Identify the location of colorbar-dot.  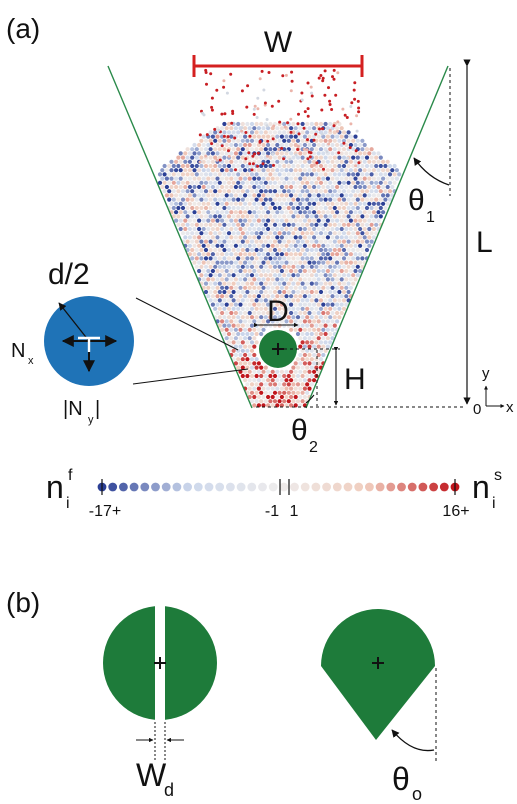
(369, 487).